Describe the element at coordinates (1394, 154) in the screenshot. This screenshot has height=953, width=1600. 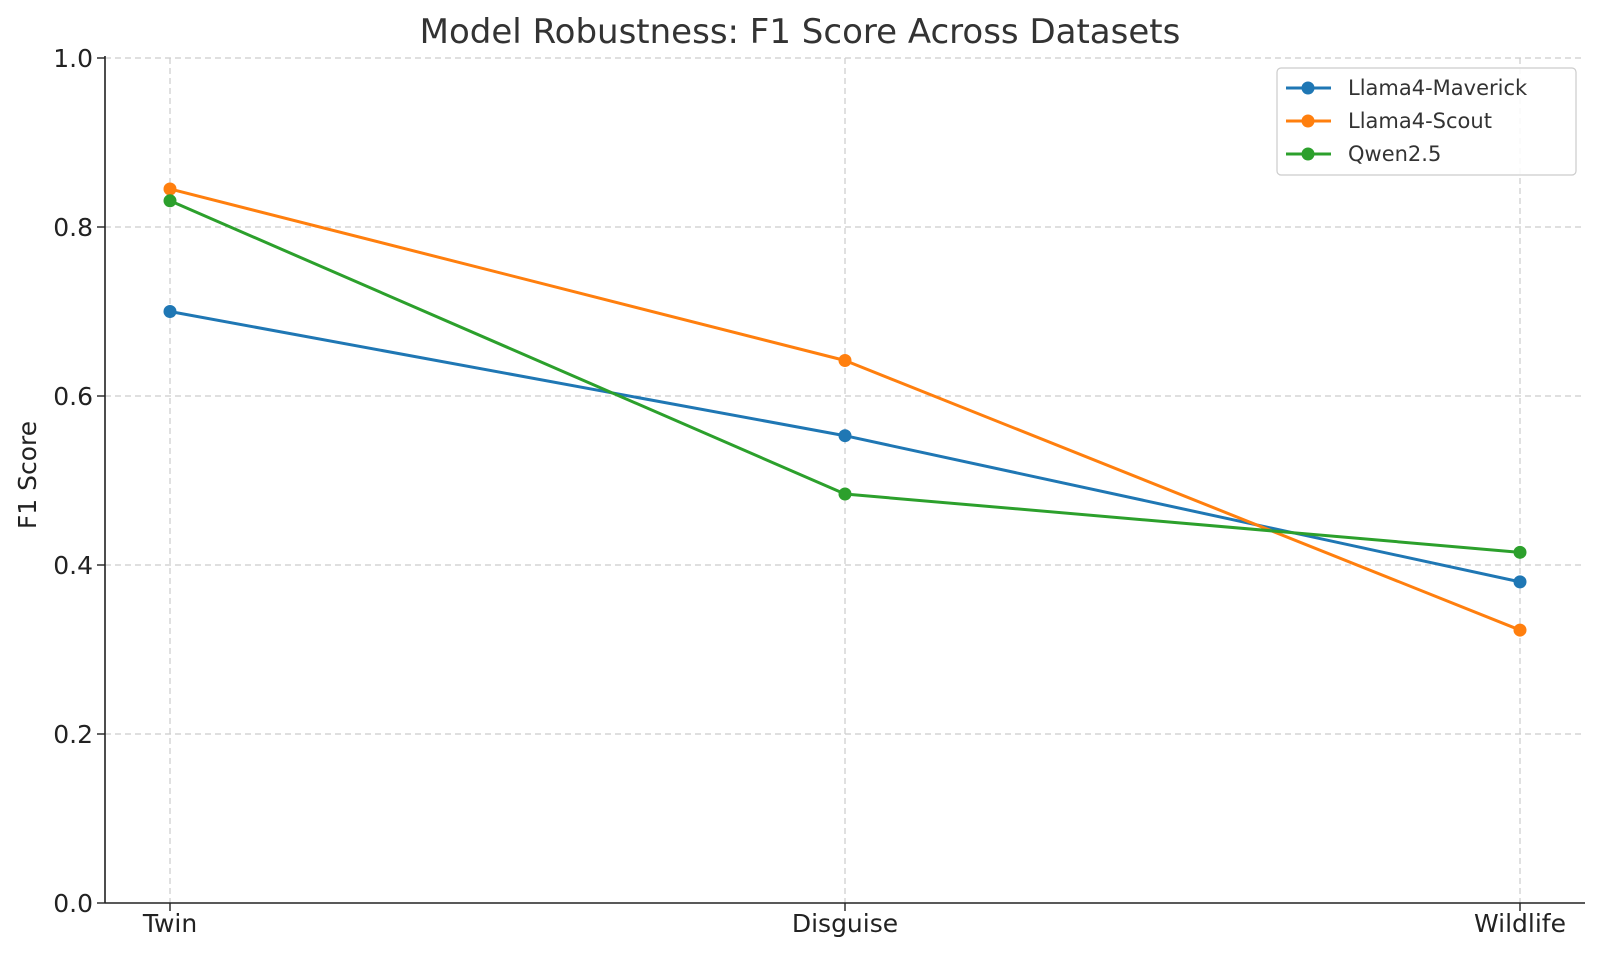
I see `legend-label: Qwen2.5` at that location.